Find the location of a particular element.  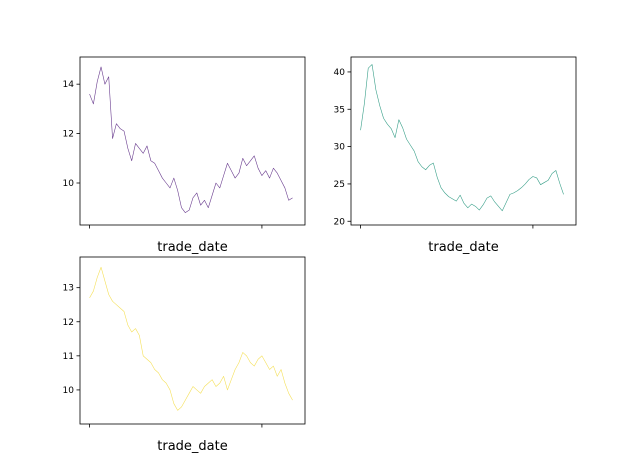

y-tick-label: 11 is located at coordinates (68, 357).